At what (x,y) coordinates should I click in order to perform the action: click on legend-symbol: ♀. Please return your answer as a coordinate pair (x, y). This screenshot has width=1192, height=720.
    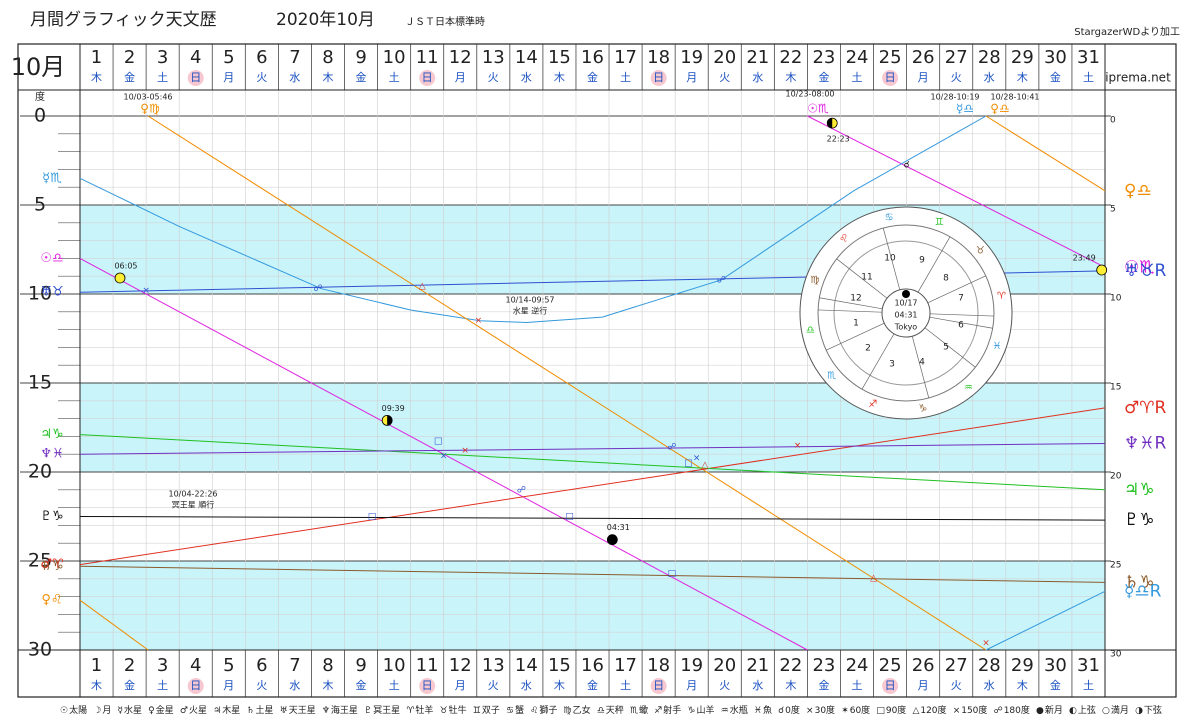
    Looking at the image, I should click on (151, 710).